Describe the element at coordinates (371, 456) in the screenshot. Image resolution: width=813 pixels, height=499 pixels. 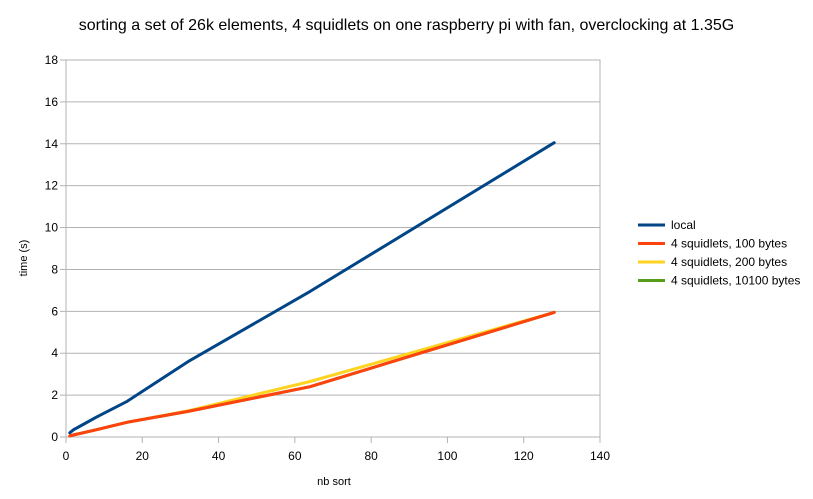
I see `x-tick-label: 80` at that location.